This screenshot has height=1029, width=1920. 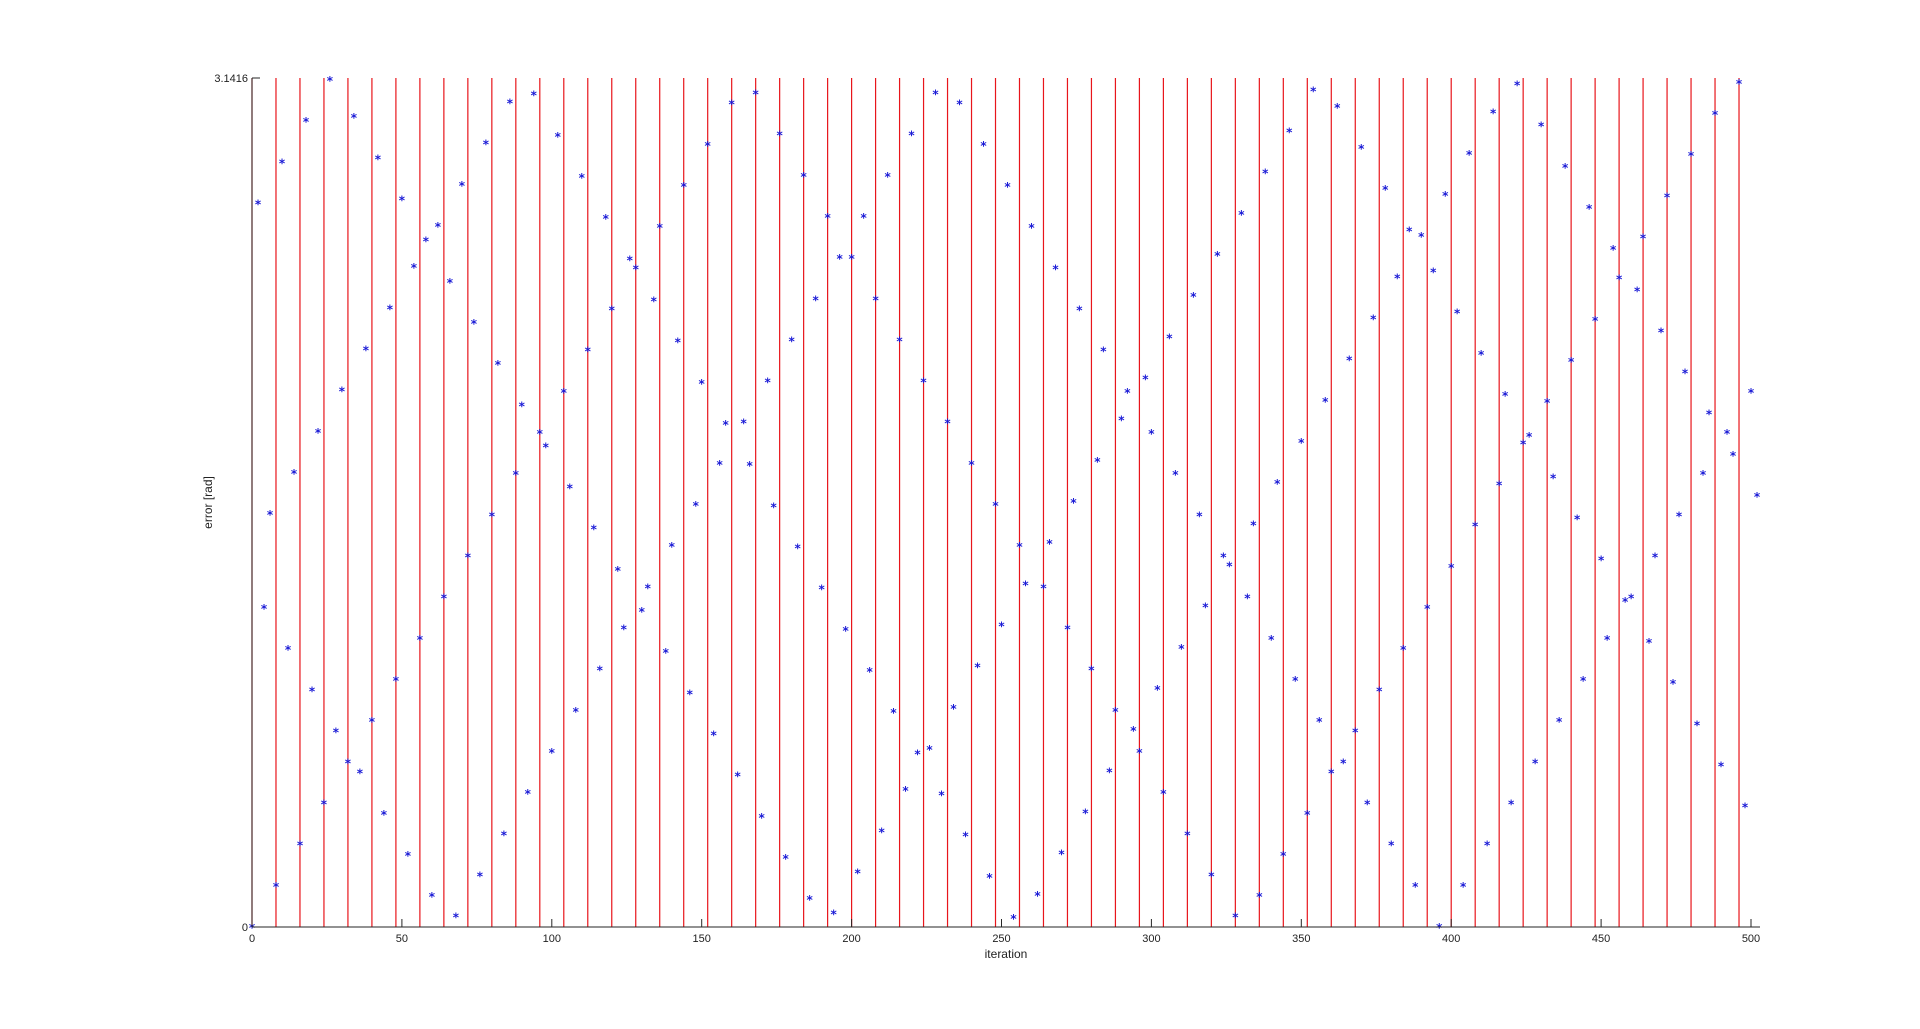 What do you see at coordinates (1006, 954) in the screenshot?
I see `x-axis-label: iteration` at bounding box center [1006, 954].